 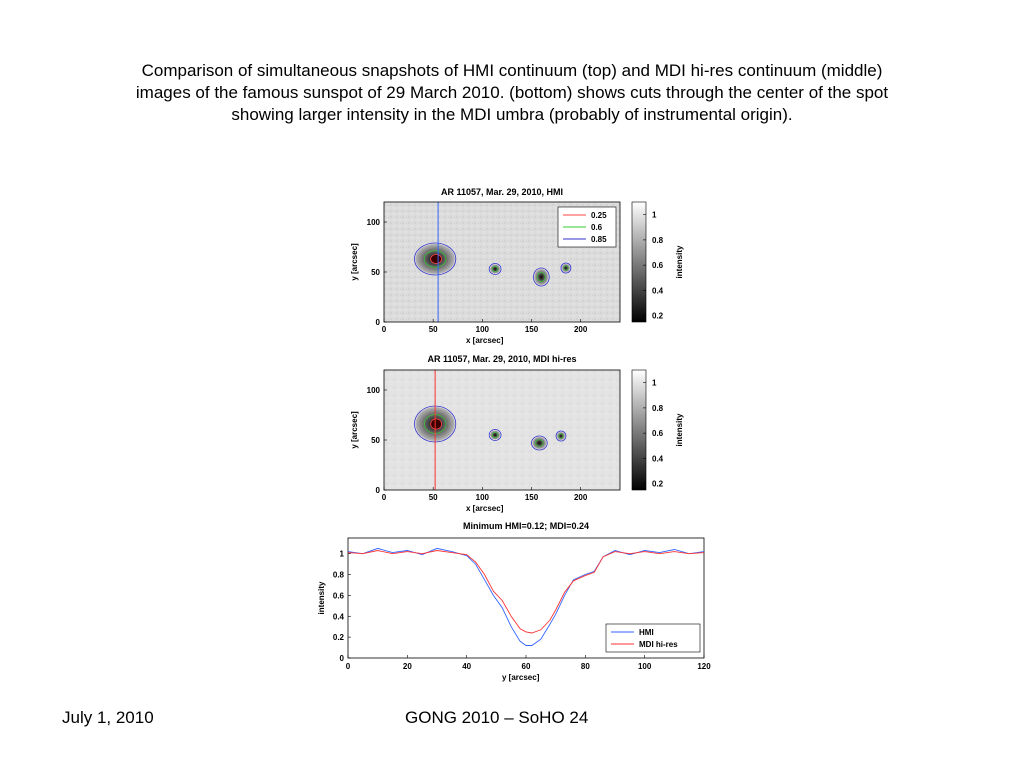 What do you see at coordinates (585, 666) in the screenshot?
I see `x-tick-label: 80` at bounding box center [585, 666].